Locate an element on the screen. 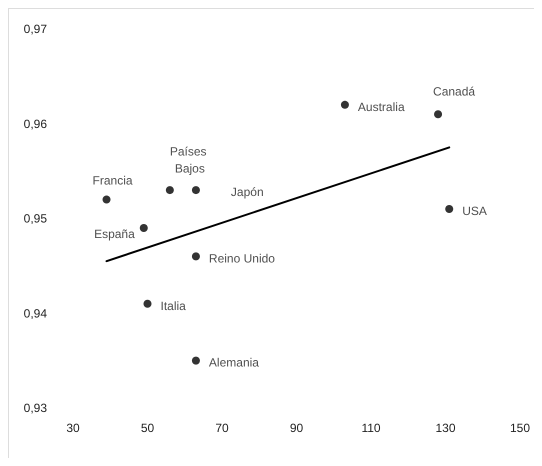 Image resolution: width=542 pixels, height=466 pixels. annotation: España is located at coordinates (115, 233).